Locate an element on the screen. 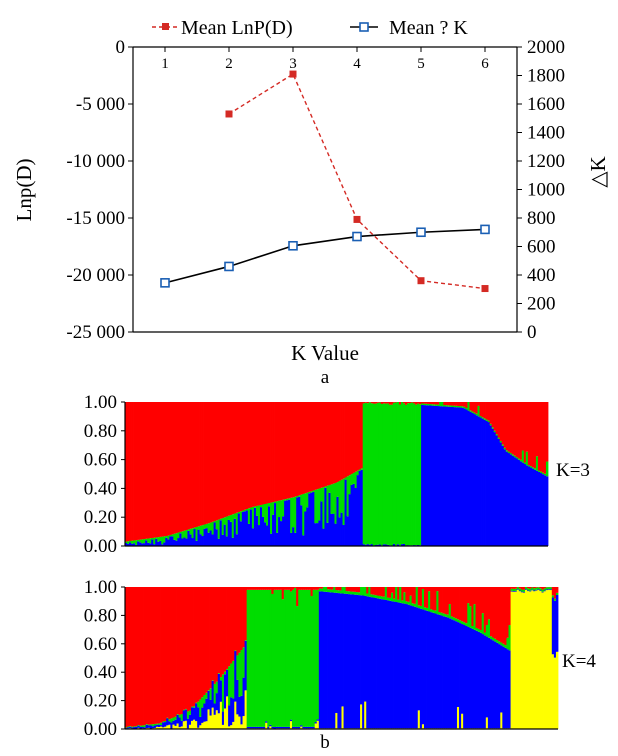  right-y-tick-label: 1600 is located at coordinates (546, 104).